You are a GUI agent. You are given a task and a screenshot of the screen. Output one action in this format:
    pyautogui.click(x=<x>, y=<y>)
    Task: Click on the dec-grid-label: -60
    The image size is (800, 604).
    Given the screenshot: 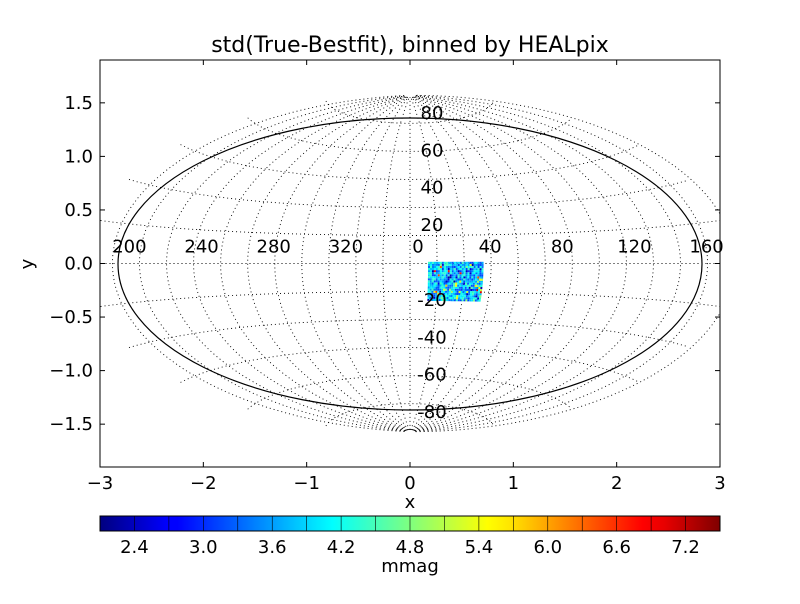 What is the action you would take?
    pyautogui.click(x=431, y=375)
    